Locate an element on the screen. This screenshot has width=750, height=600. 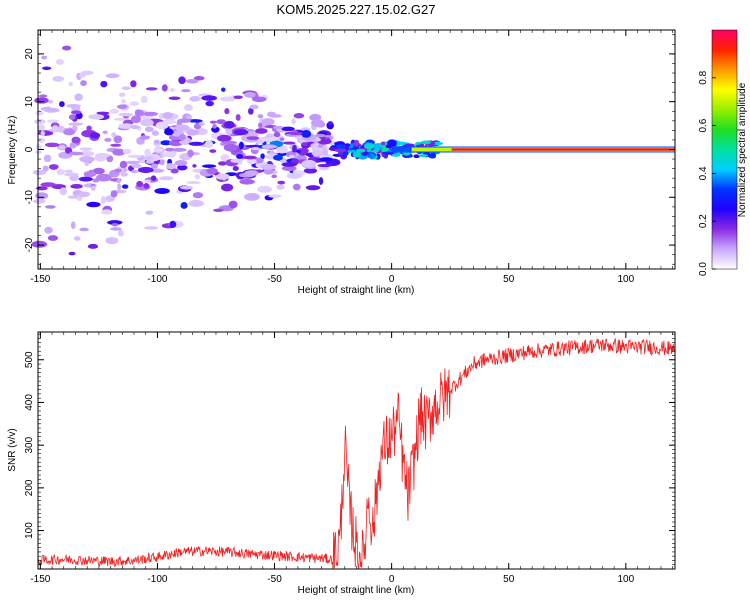
x-tick-label: 100 is located at coordinates (625, 279).